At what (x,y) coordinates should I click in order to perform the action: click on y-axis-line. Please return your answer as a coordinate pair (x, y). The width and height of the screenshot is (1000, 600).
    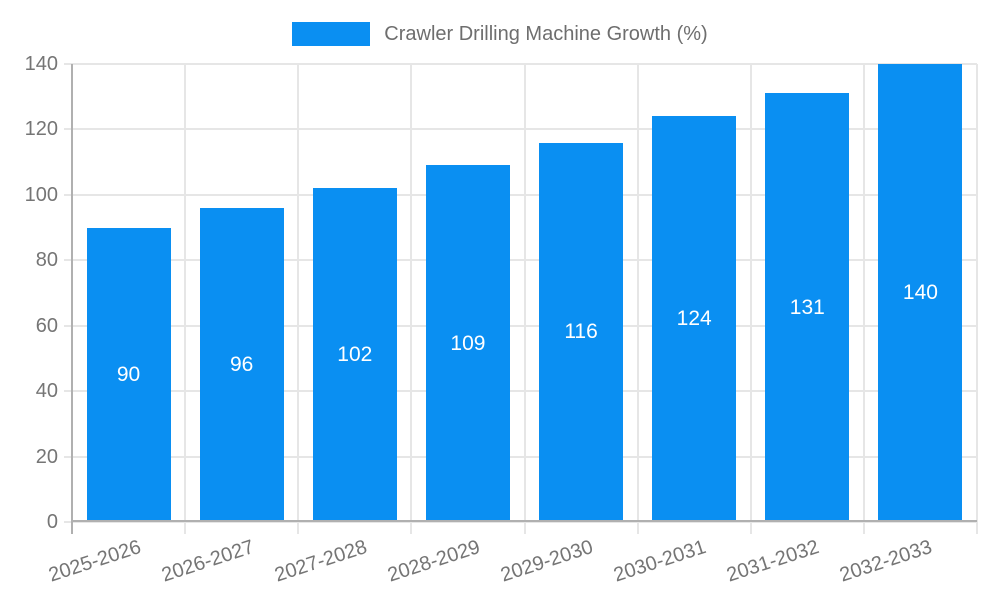
    Looking at the image, I should click on (72, 299).